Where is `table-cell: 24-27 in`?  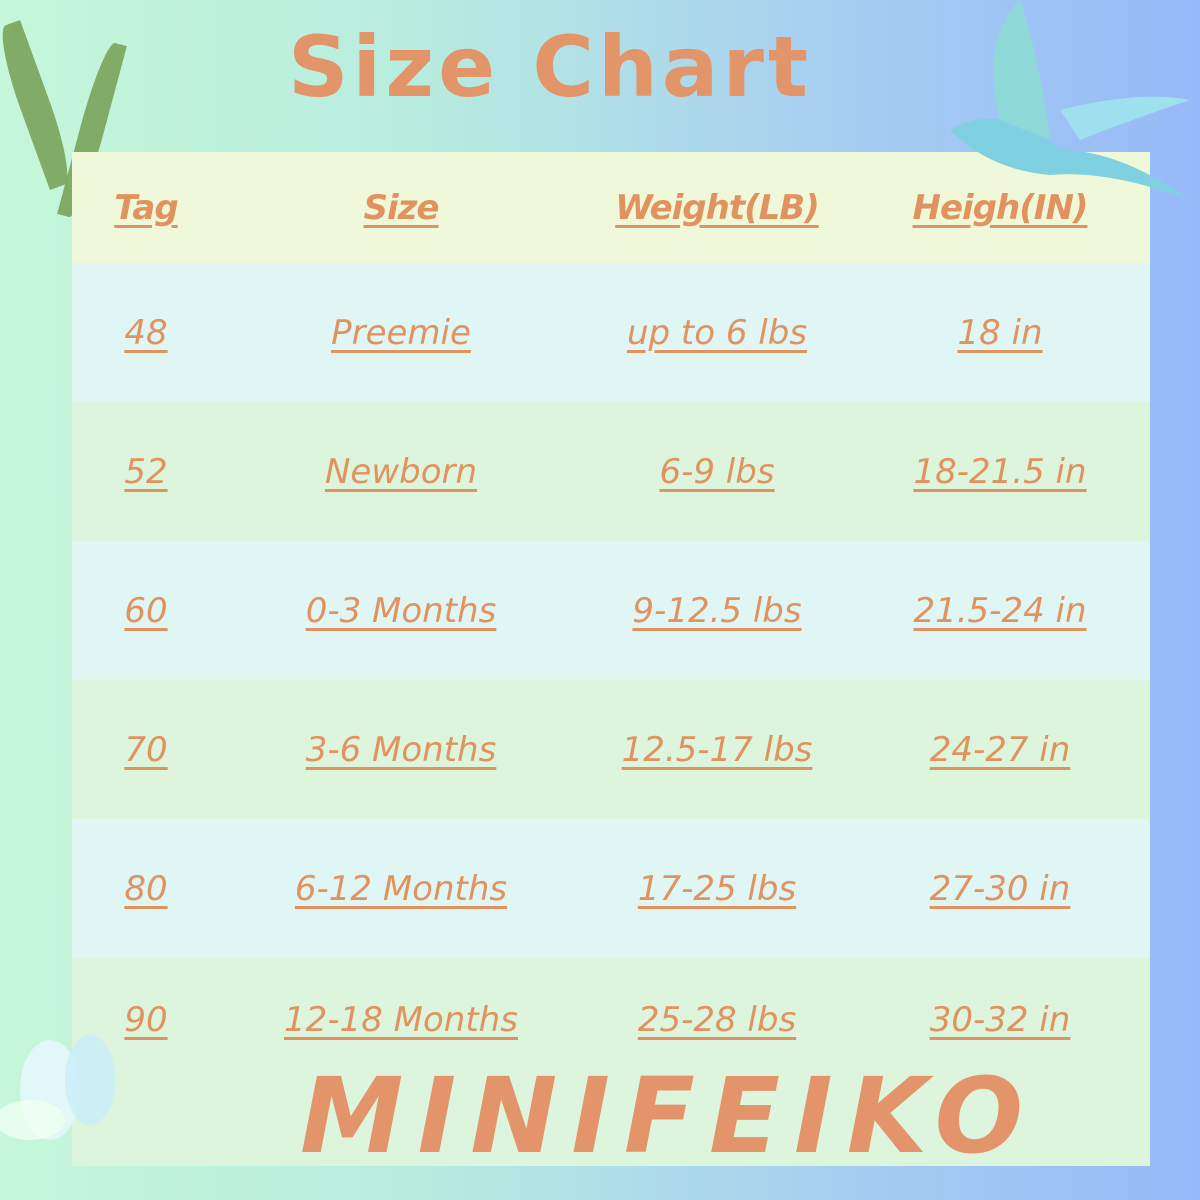
table-cell: 24-27 in is located at coordinates (1000, 749).